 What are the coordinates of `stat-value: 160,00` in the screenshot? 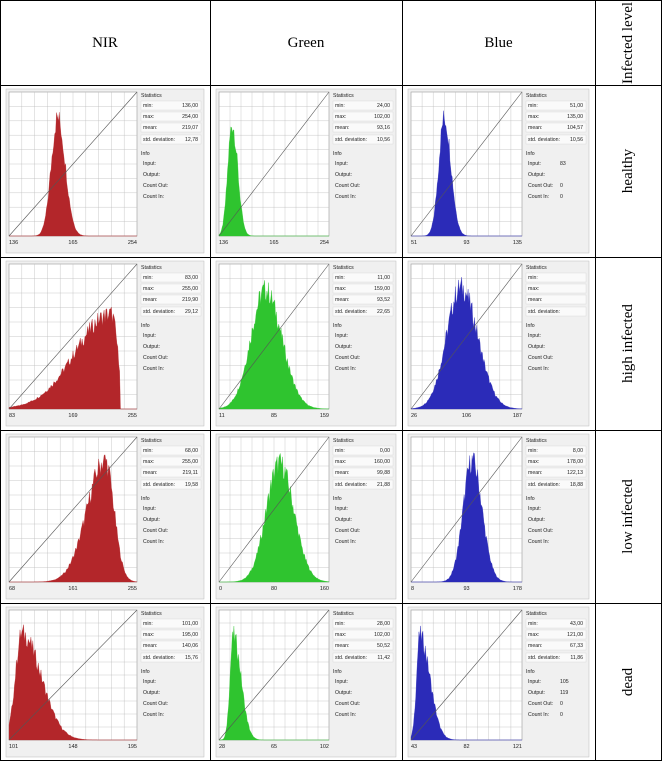 It's located at (382, 462).